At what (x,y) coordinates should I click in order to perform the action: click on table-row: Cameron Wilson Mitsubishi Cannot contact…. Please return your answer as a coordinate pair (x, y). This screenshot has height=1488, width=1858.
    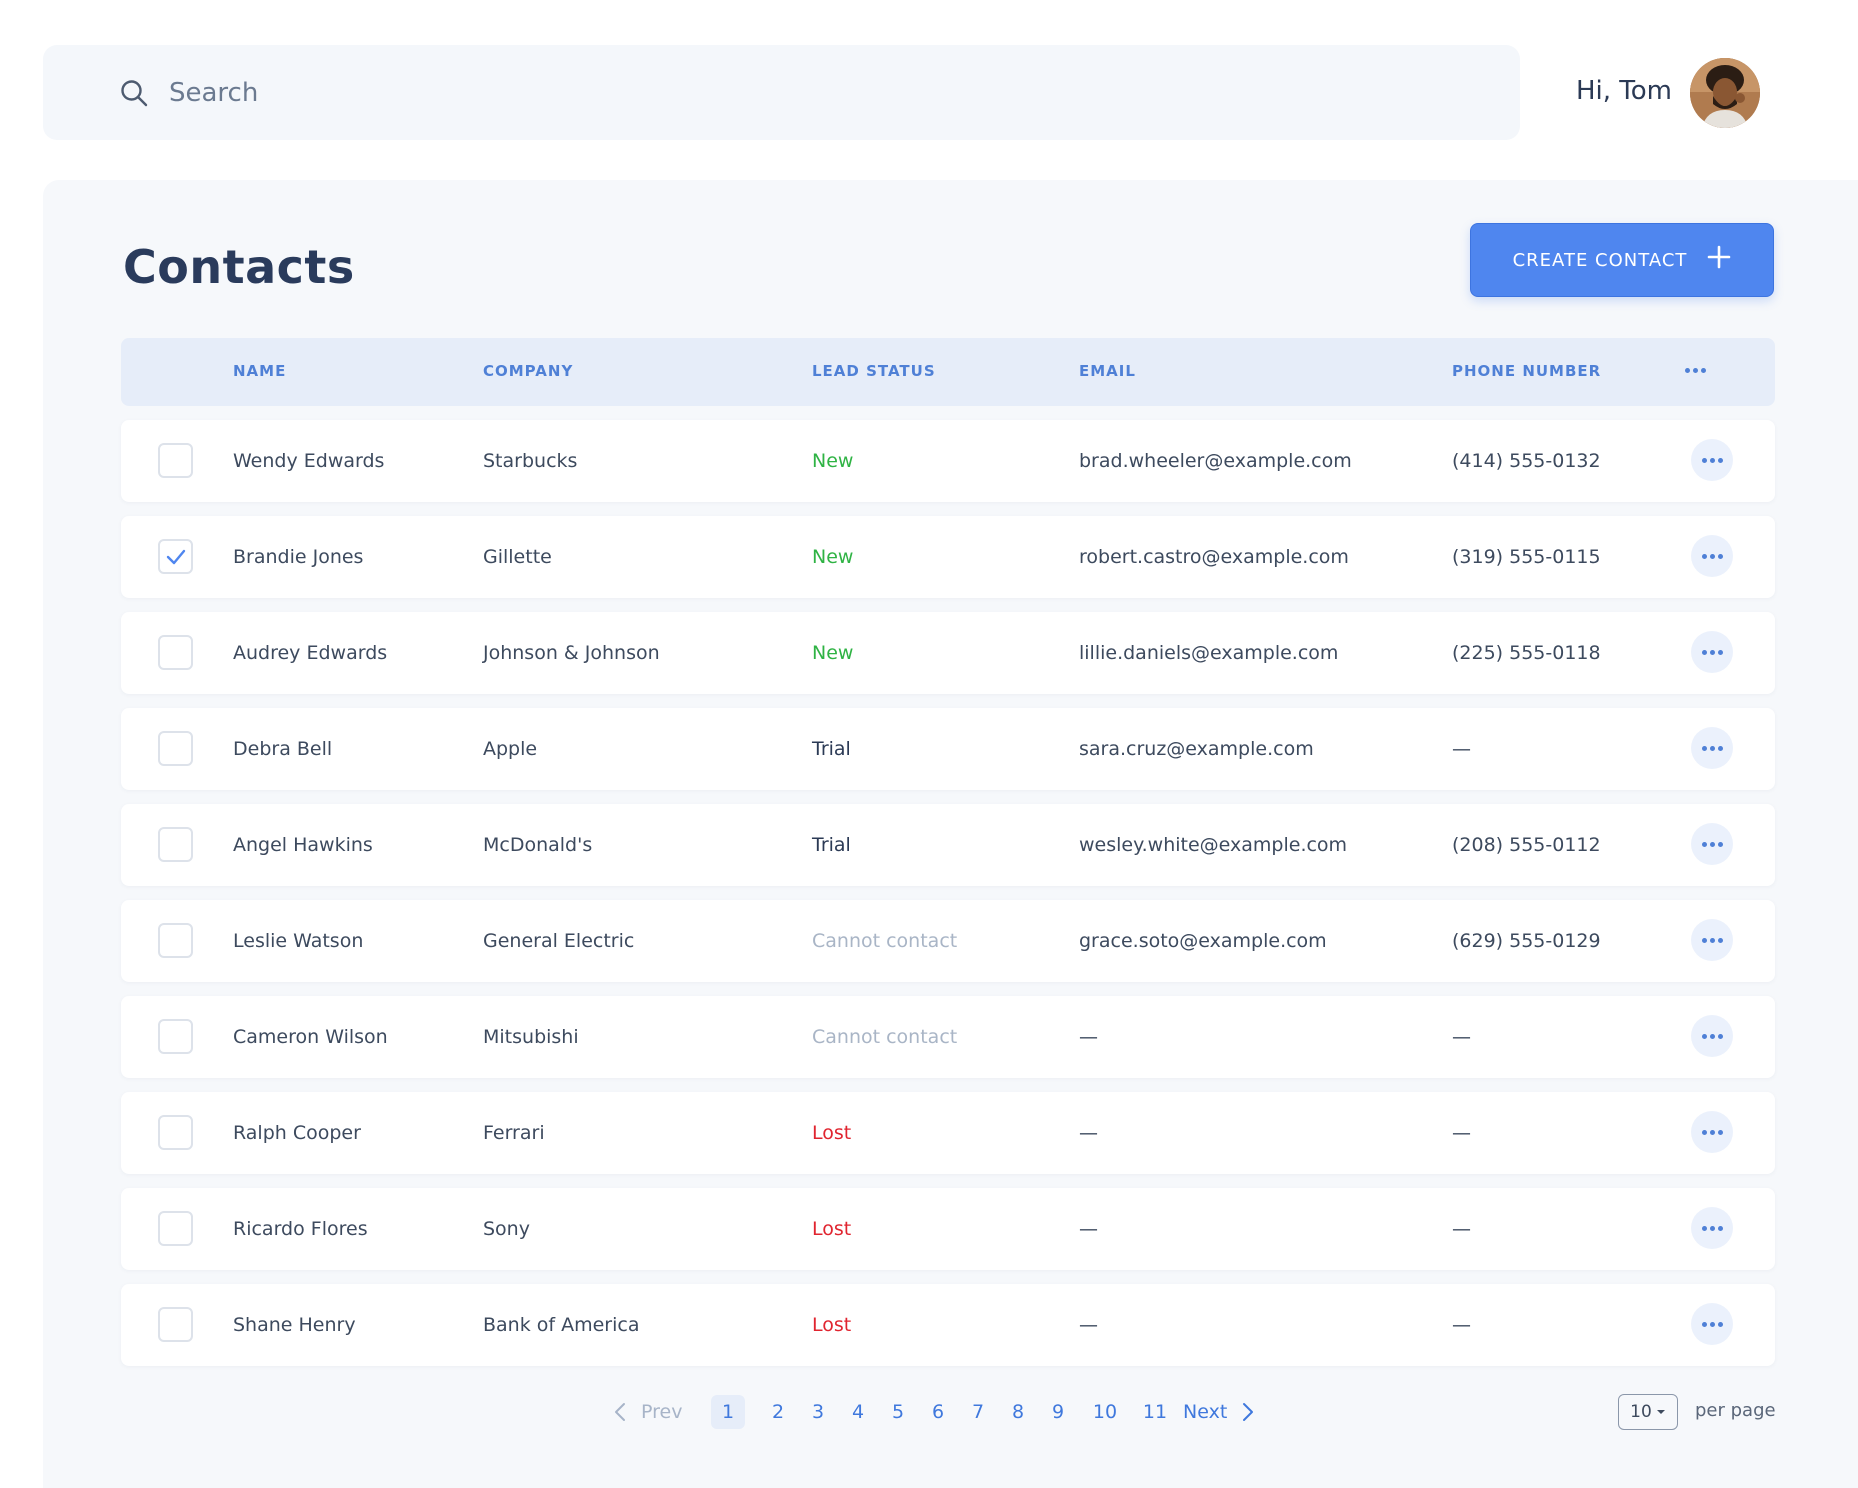
    Looking at the image, I should click on (948, 1037).